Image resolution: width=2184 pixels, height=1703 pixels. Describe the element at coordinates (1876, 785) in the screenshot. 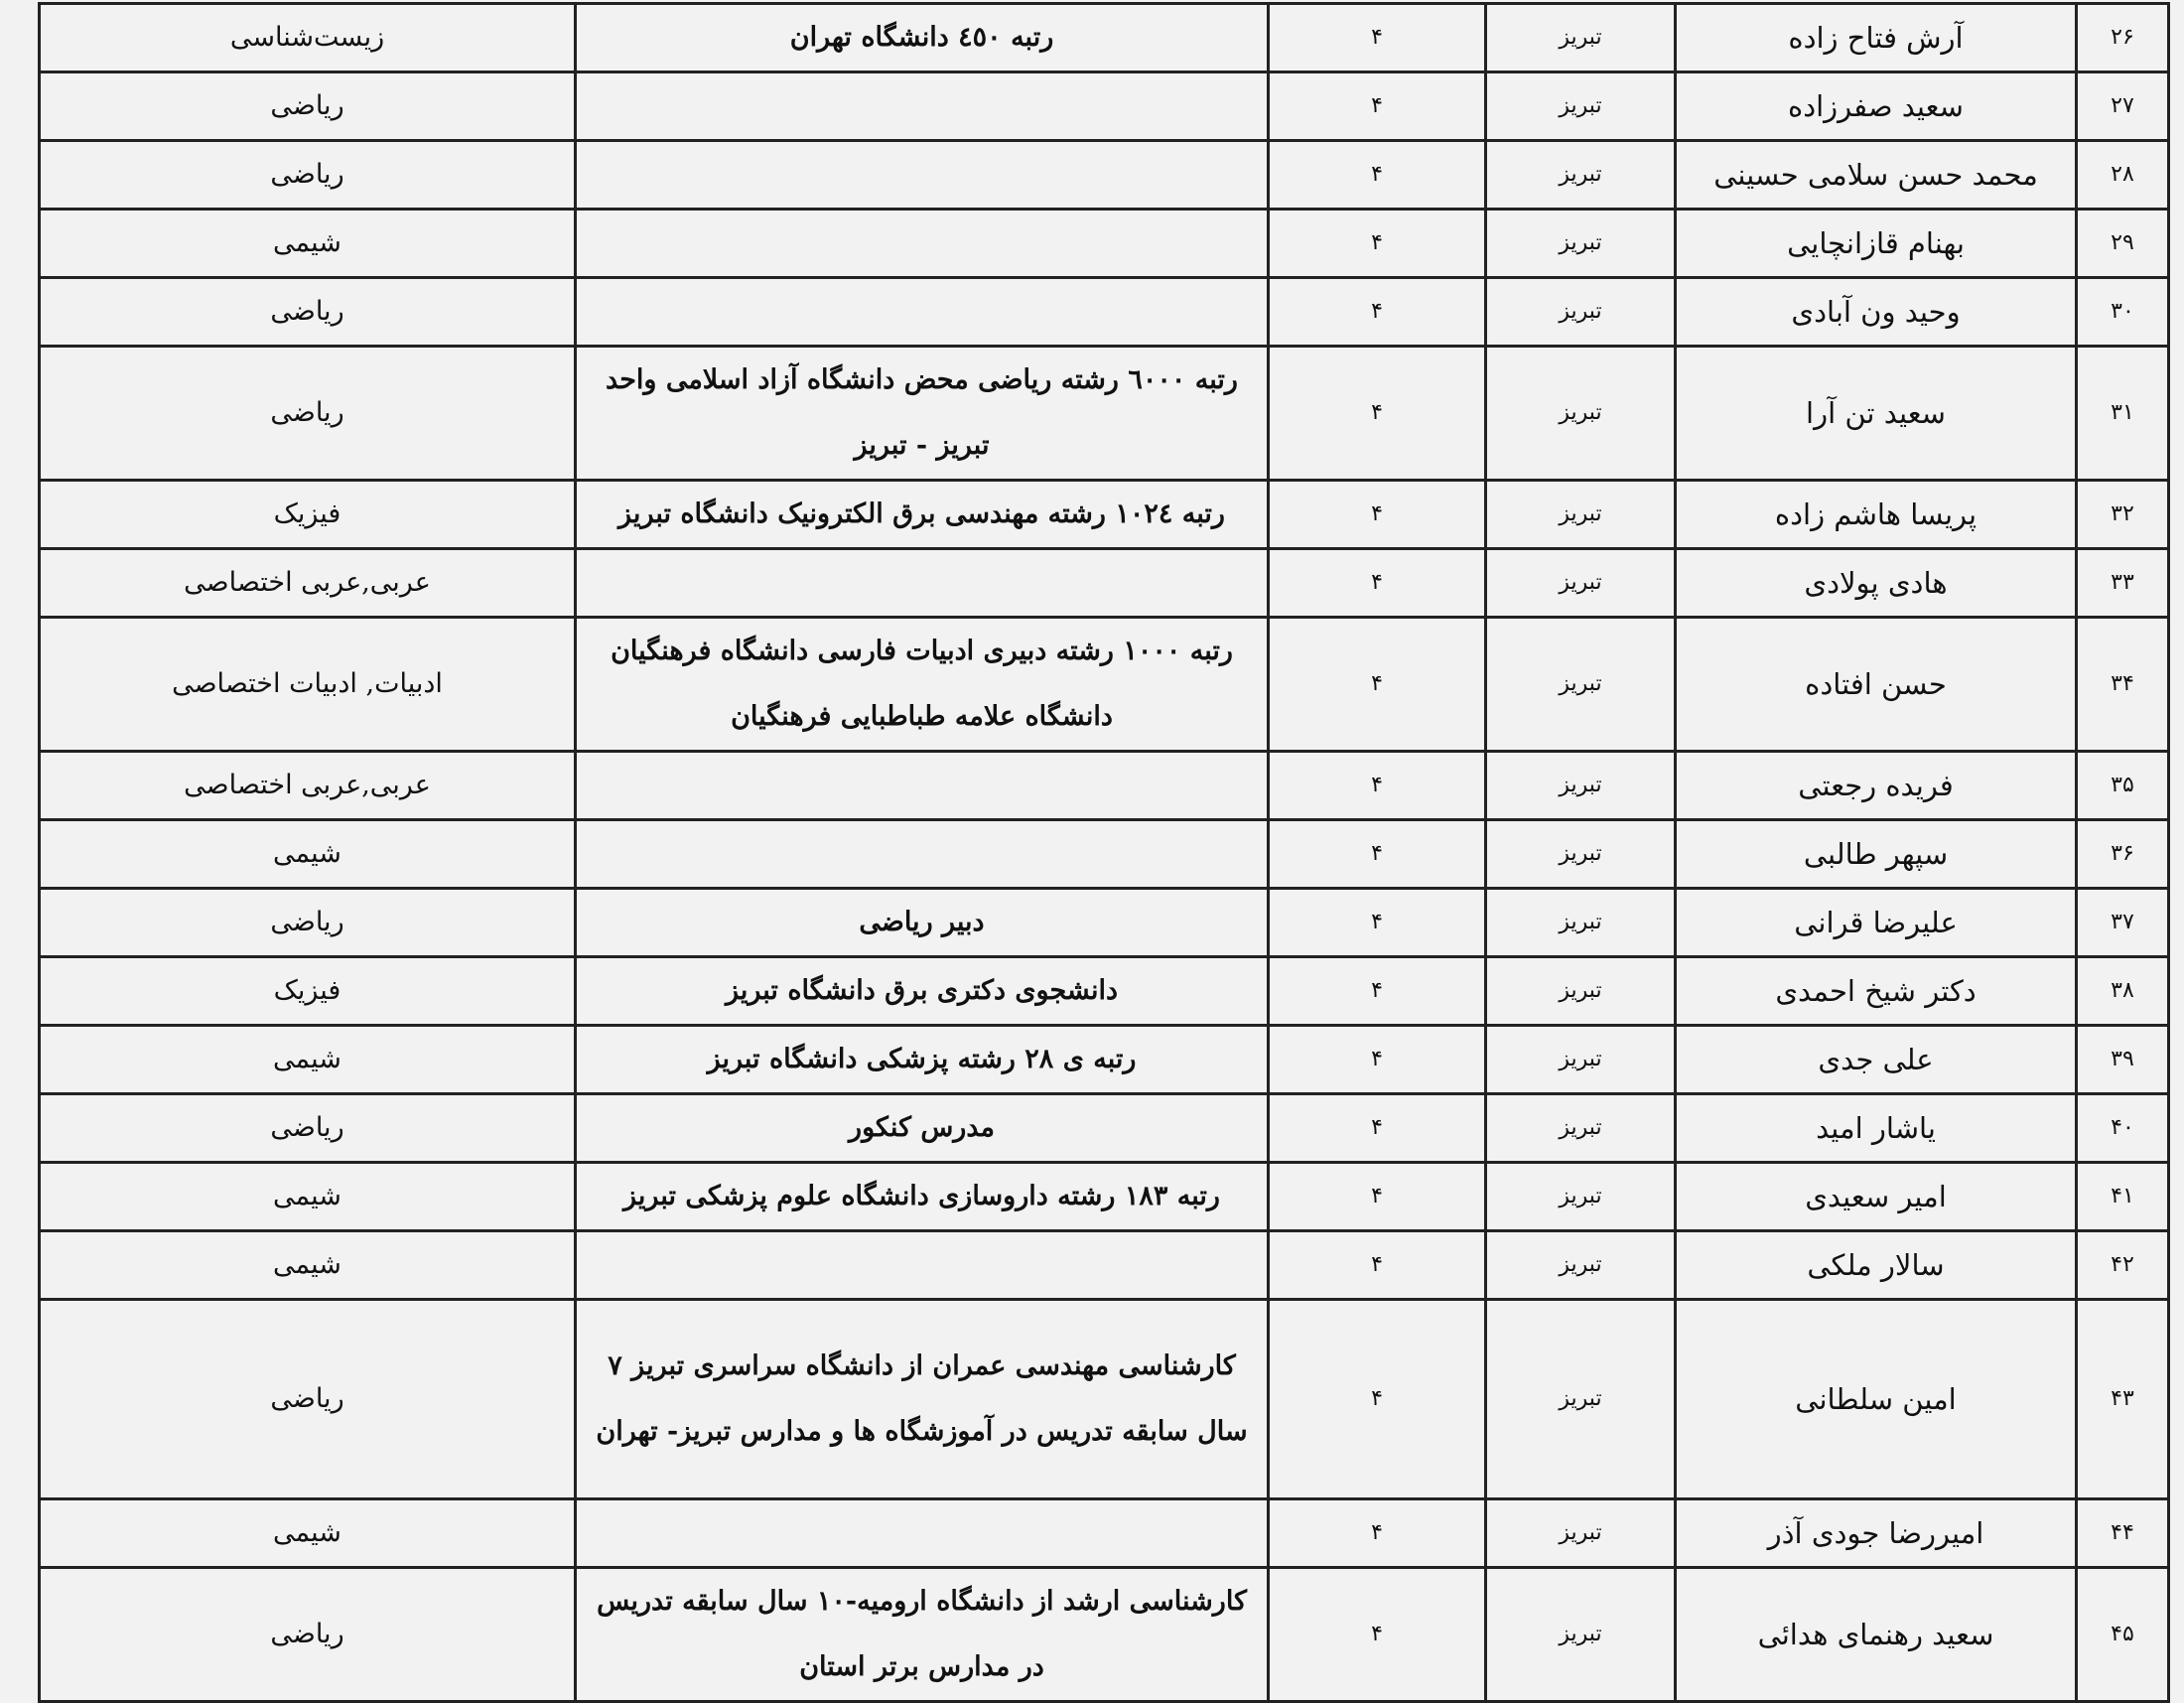

I see `teacher-name-cell: فریده رجعتی` at that location.